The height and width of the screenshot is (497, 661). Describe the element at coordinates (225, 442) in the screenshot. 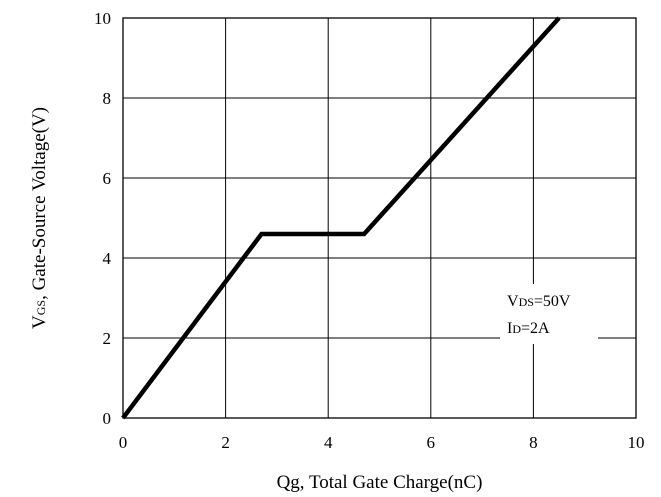

I see `x-tick-label: 2` at that location.